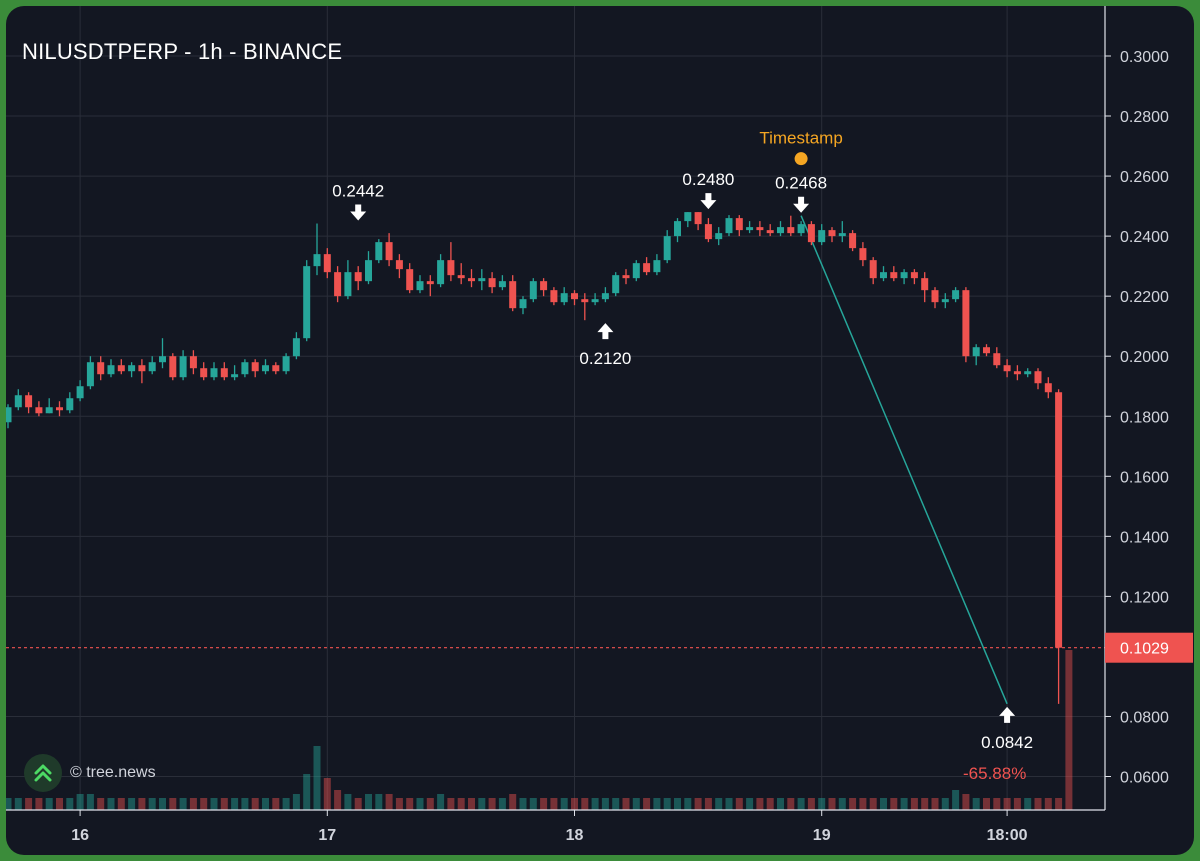 The width and height of the screenshot is (1200, 861). Describe the element at coordinates (1007, 714) in the screenshot. I see `arrow-up-icon` at that location.